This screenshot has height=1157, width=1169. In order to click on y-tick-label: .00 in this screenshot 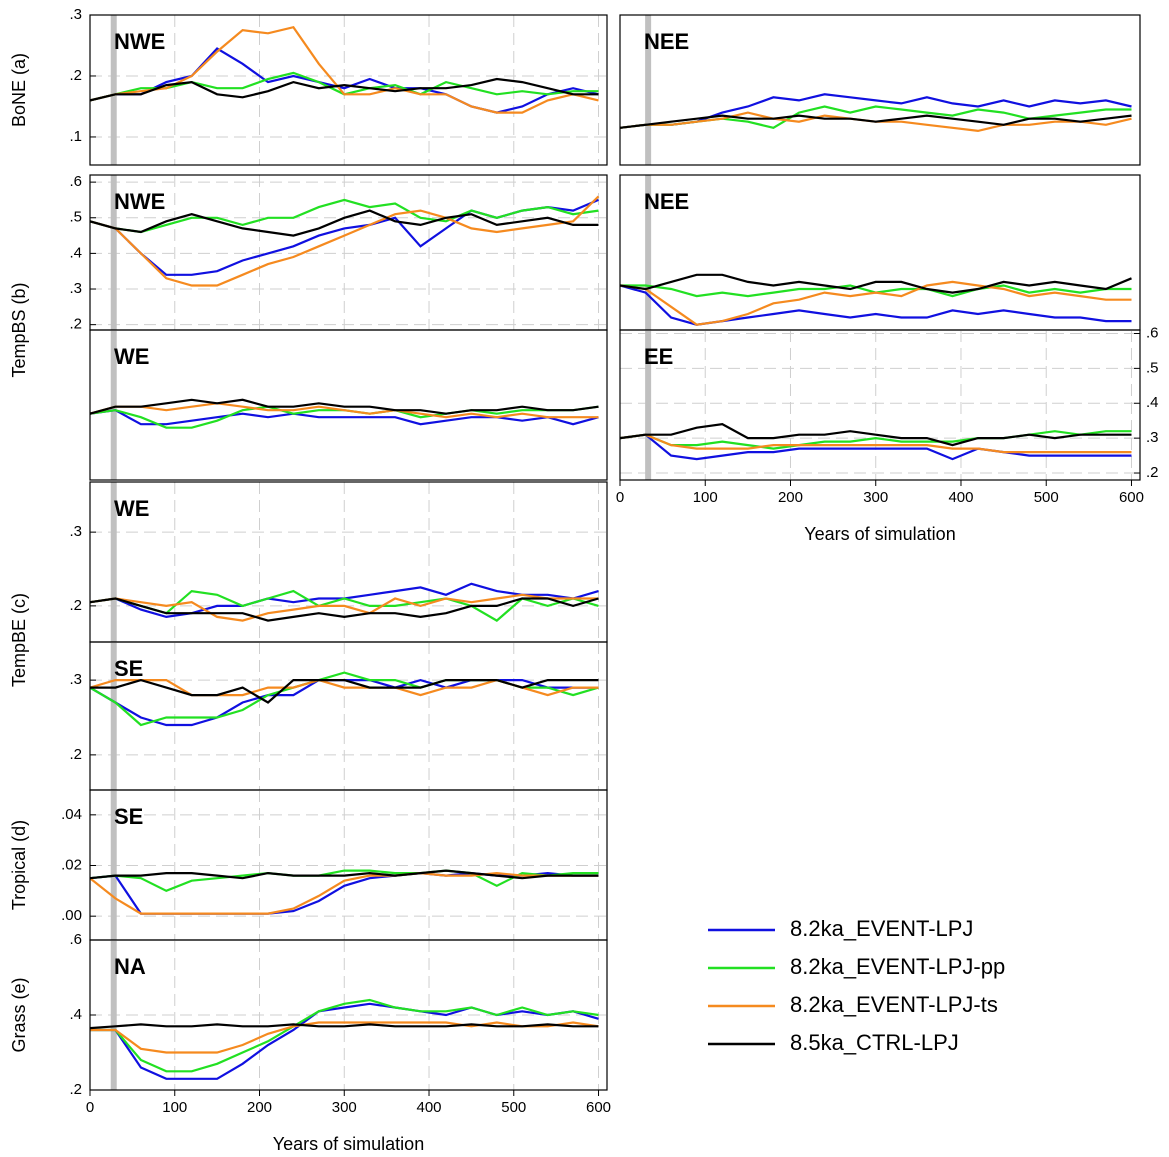, I will do `click(71, 915)`.